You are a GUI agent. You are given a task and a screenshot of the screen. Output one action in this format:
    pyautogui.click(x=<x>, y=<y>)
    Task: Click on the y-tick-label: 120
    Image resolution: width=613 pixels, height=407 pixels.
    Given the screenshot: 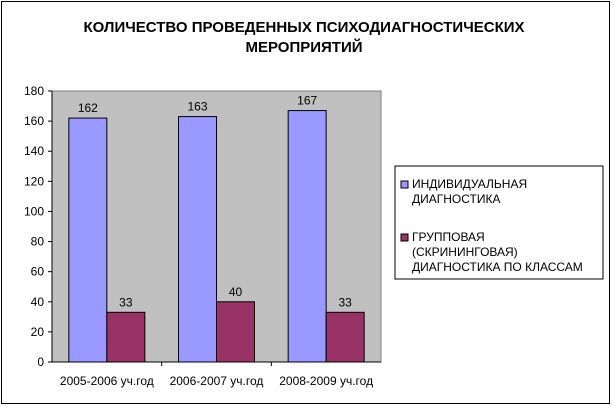 What is the action you would take?
    pyautogui.click(x=34, y=181)
    